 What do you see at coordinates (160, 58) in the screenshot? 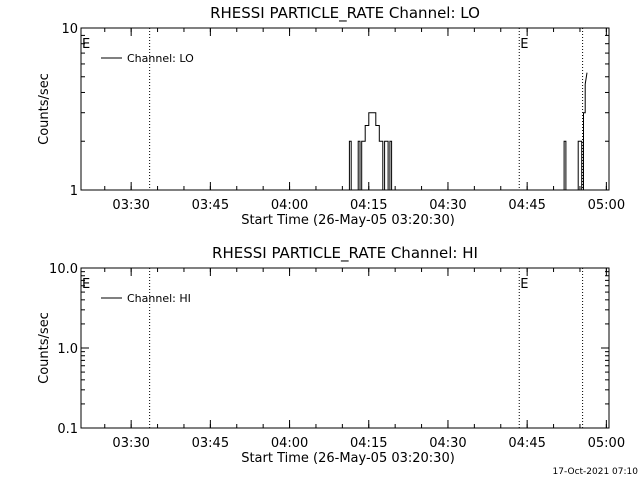
I see `legend-label: Channel: LO` at bounding box center [160, 58].